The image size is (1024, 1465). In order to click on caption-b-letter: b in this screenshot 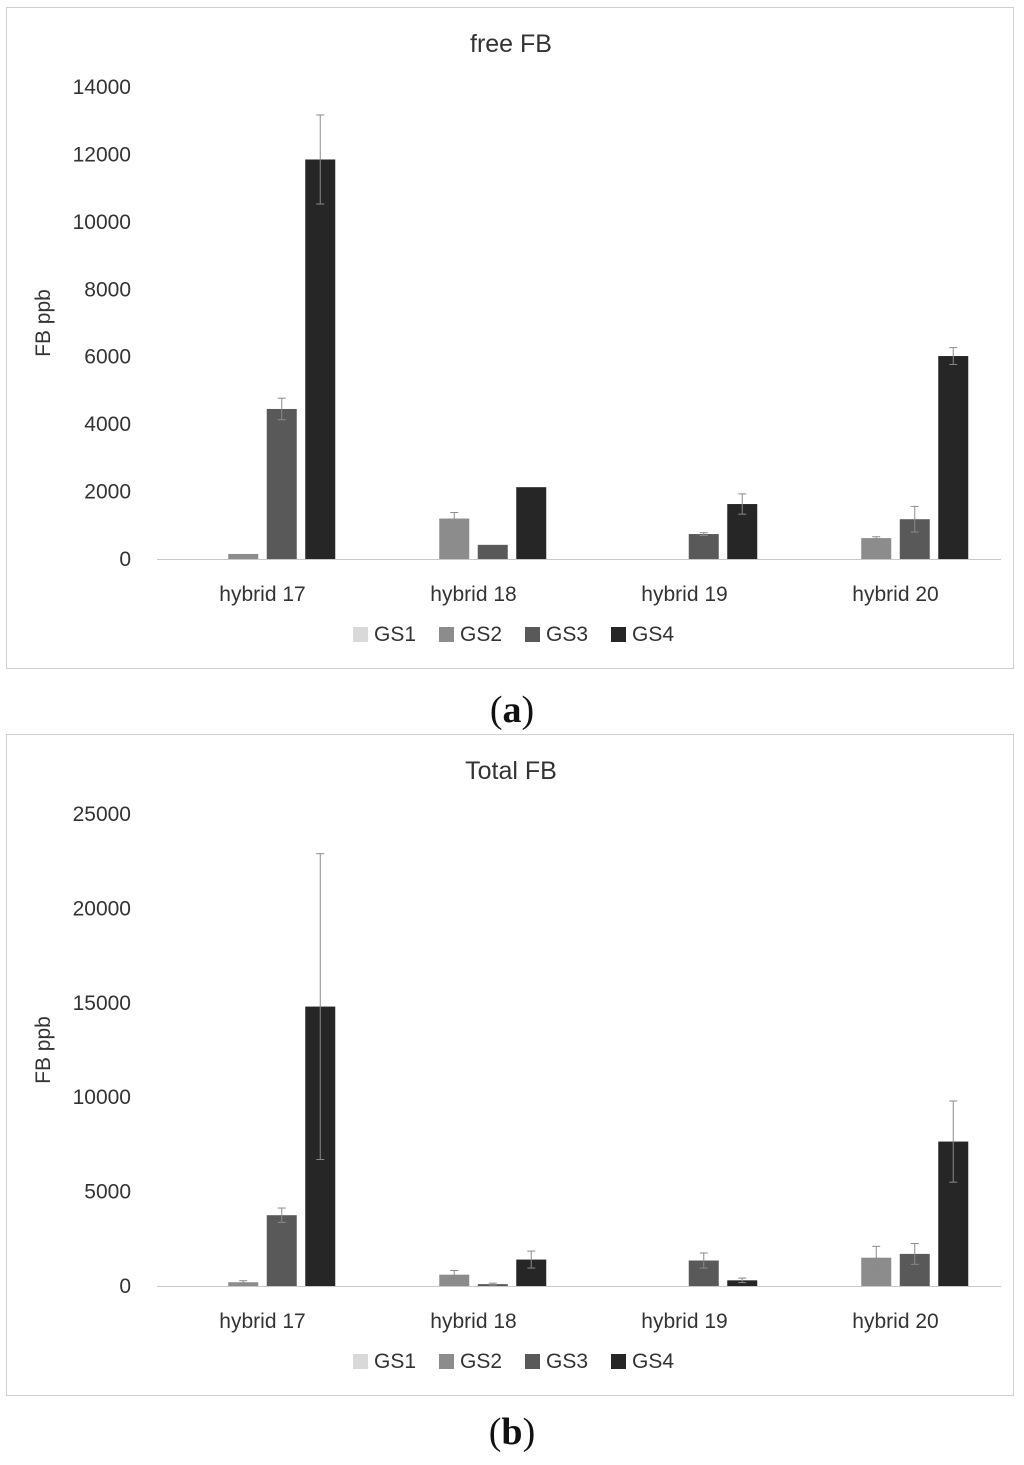, I will do `click(512, 1432)`.